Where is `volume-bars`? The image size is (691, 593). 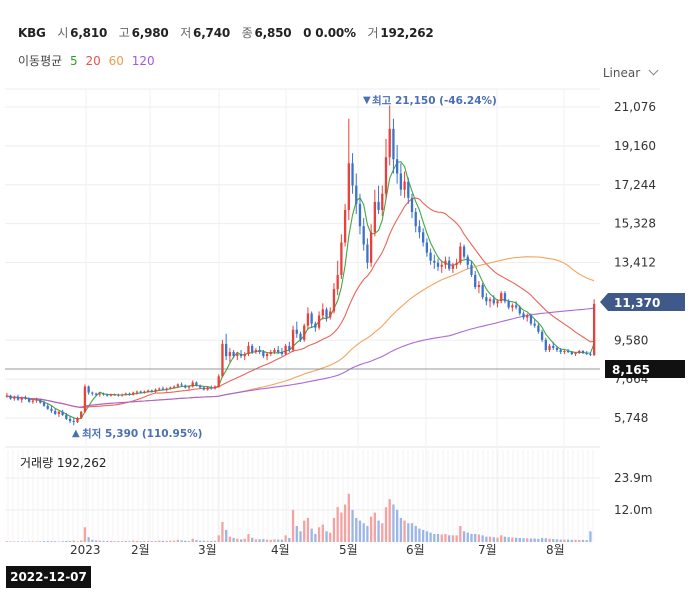 volume-bars is located at coordinates (298, 517).